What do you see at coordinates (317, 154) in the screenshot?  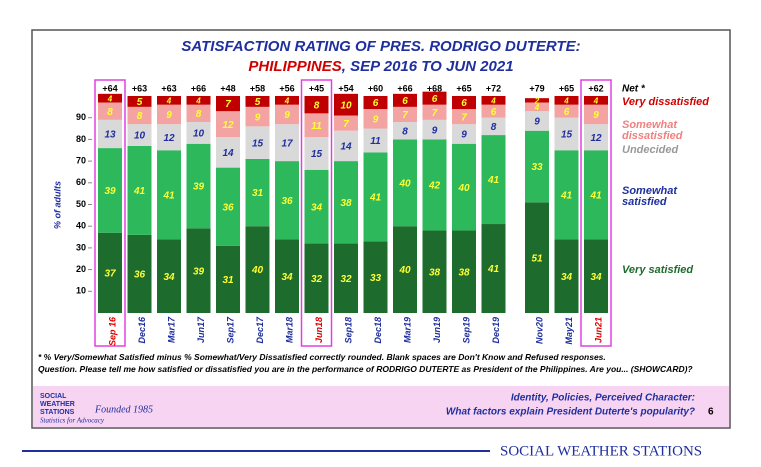 I see `value-label: 15` at bounding box center [317, 154].